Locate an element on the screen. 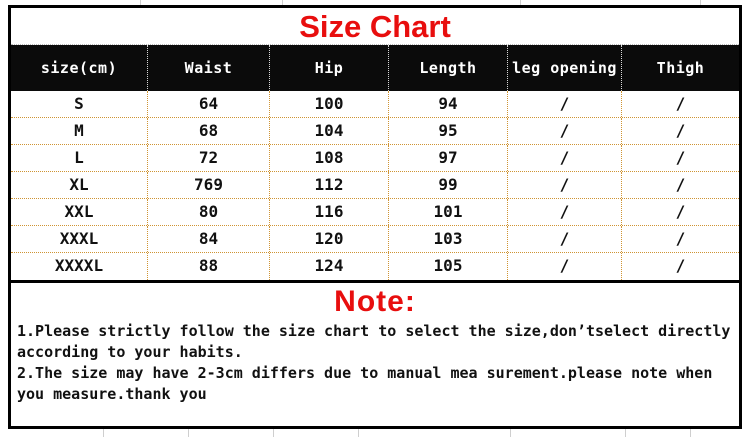 This screenshot has height=437, width=750. table-cell: 94 is located at coordinates (448, 104).